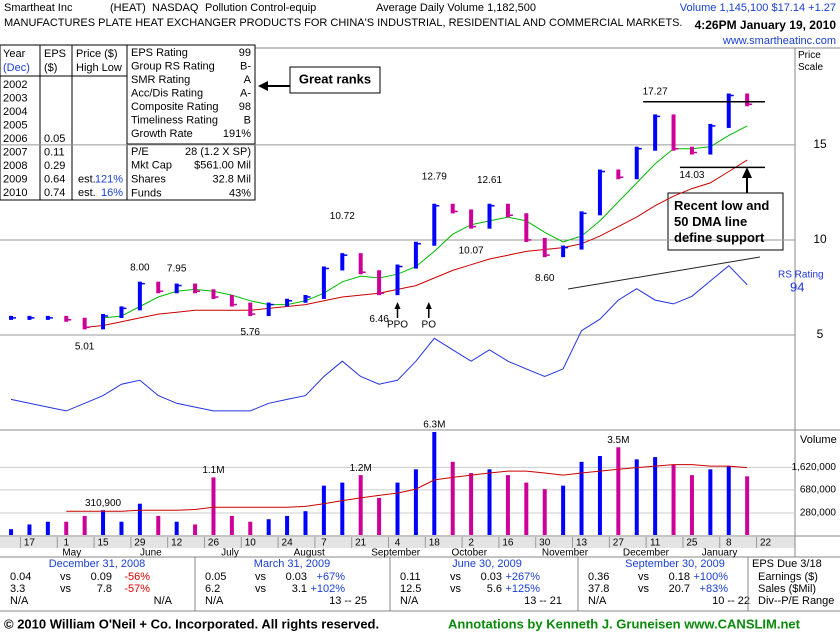 This screenshot has height=638, width=840. Describe the element at coordinates (245, 93) in the screenshot. I see `rating-value: A-` at that location.